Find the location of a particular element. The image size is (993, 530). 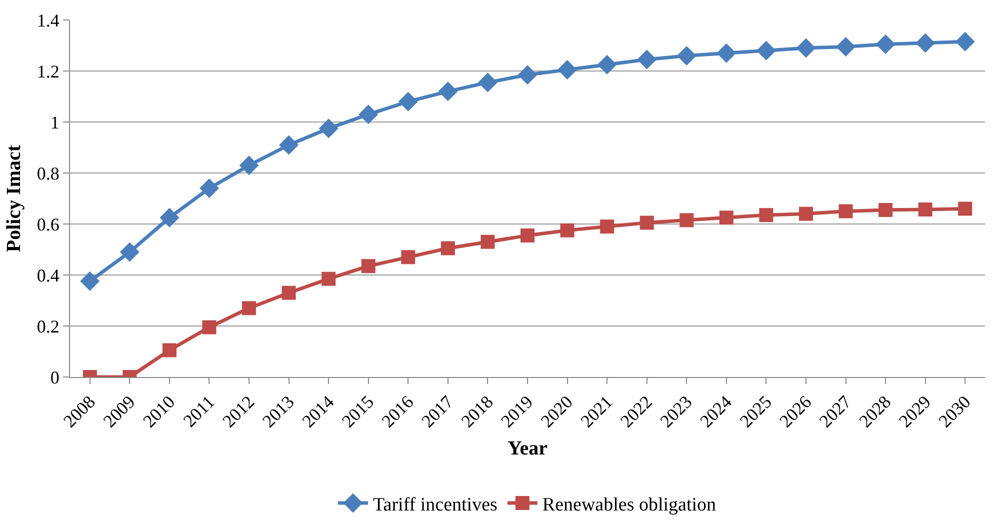

y-tick-label: 0.6 is located at coordinates (48, 224).